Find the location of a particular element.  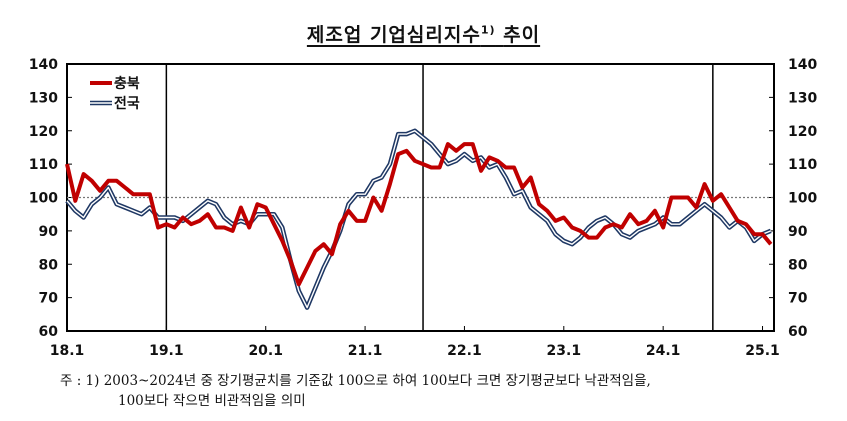

y-axis-label-right: 110 is located at coordinates (802, 165).